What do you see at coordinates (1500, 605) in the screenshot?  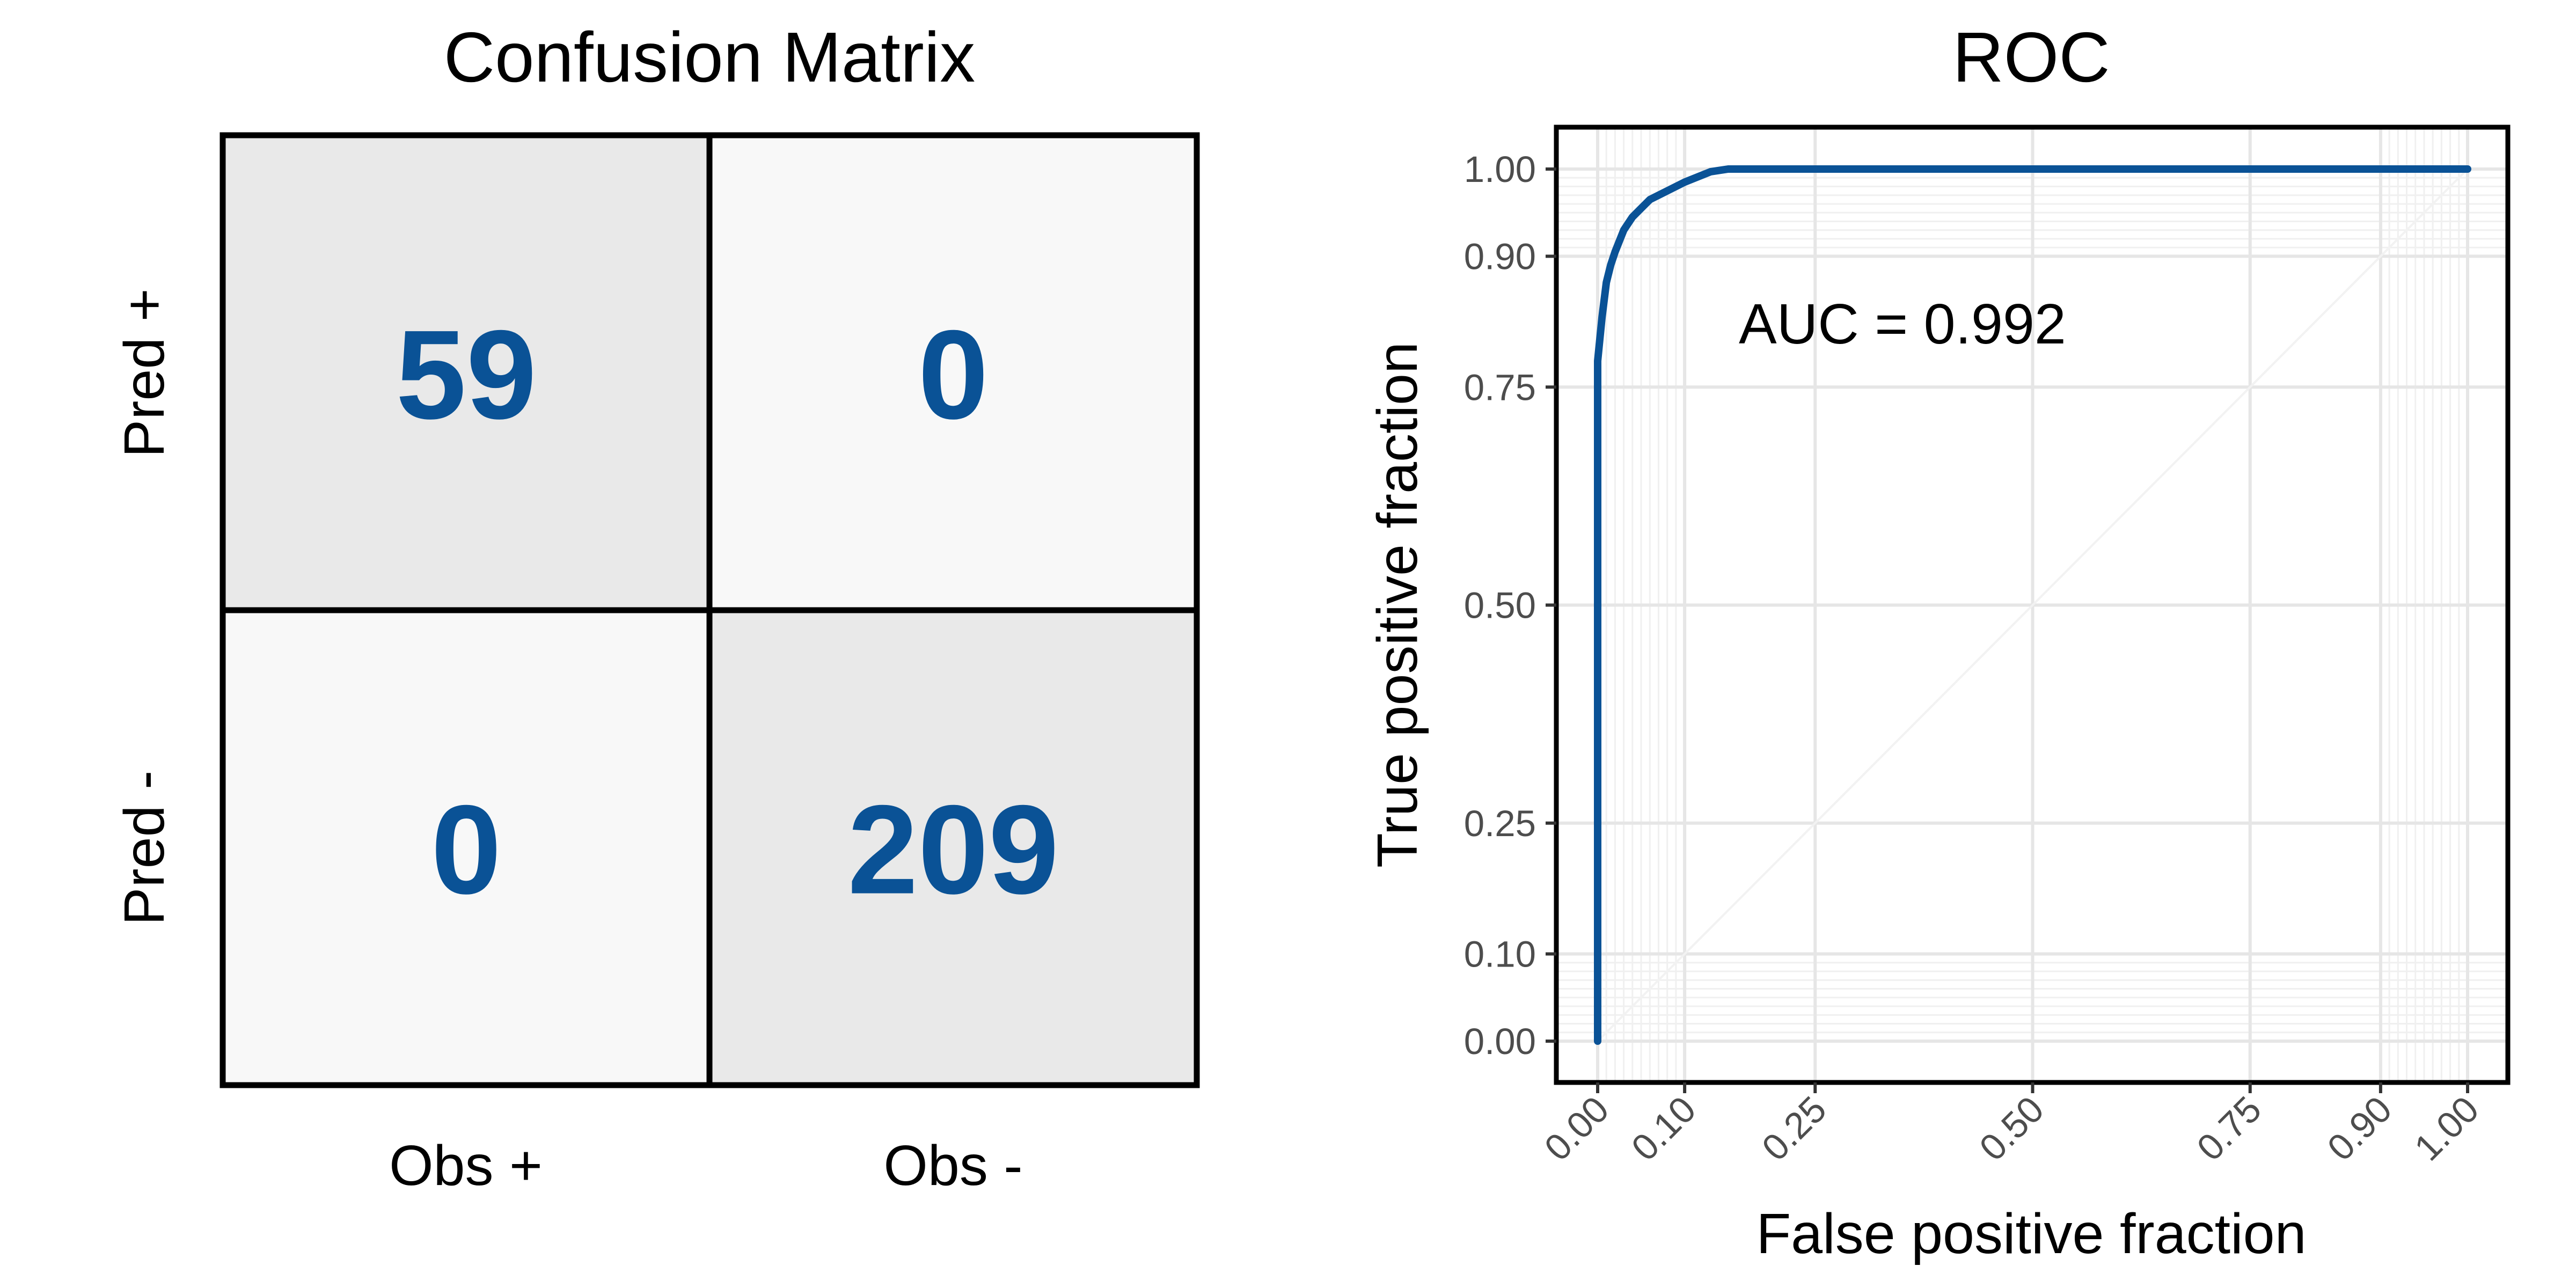 I see `y-axis-tick-label: 0.50` at bounding box center [1500, 605].